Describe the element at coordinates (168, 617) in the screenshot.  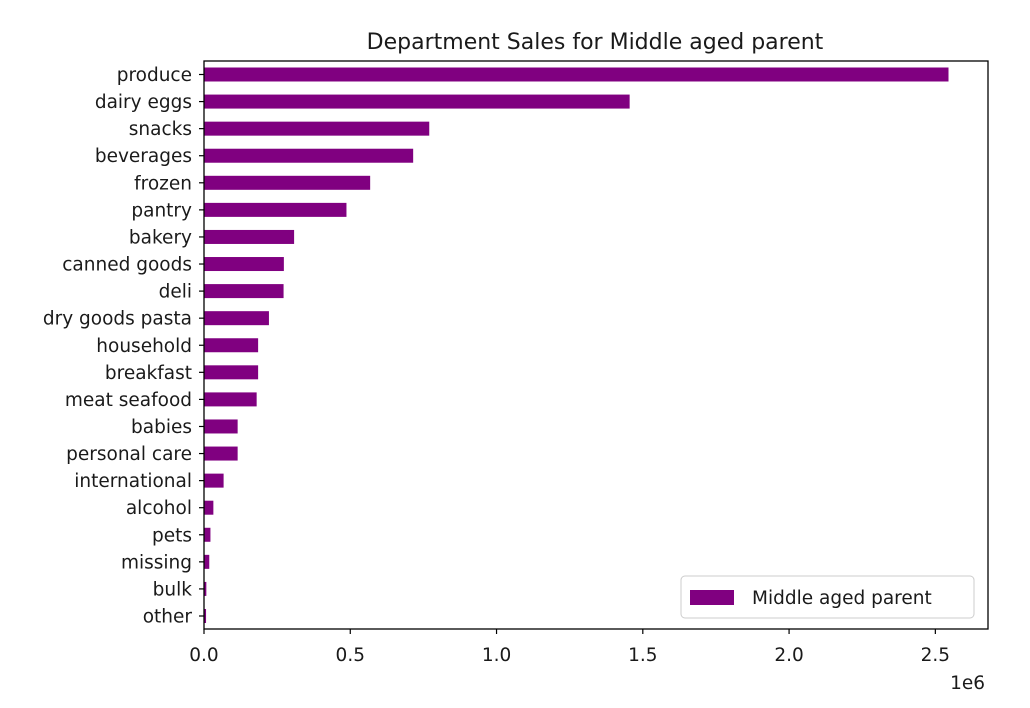
I see `y-tick-label: other` at that location.